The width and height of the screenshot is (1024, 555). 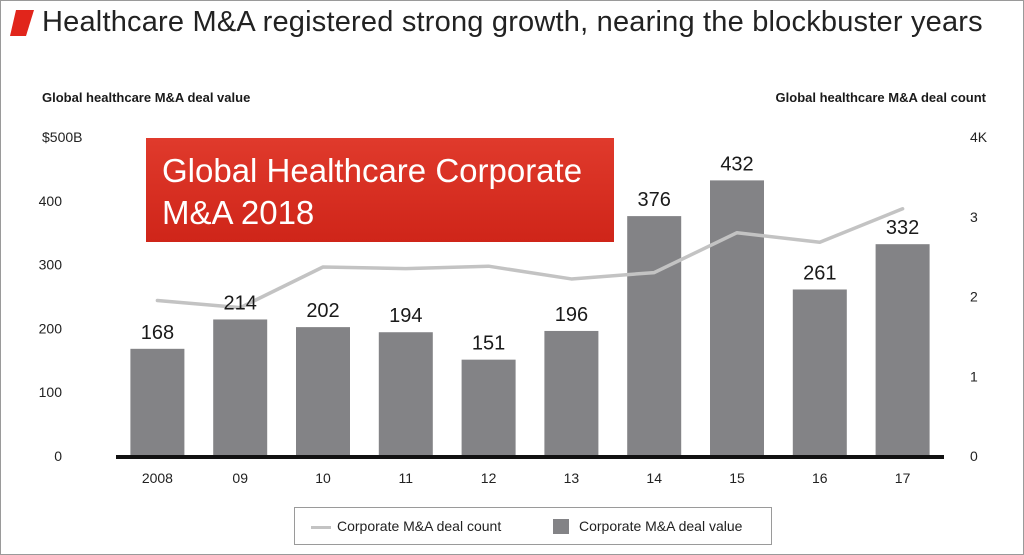 I want to click on bar-value-label: 376, so click(x=654, y=200).